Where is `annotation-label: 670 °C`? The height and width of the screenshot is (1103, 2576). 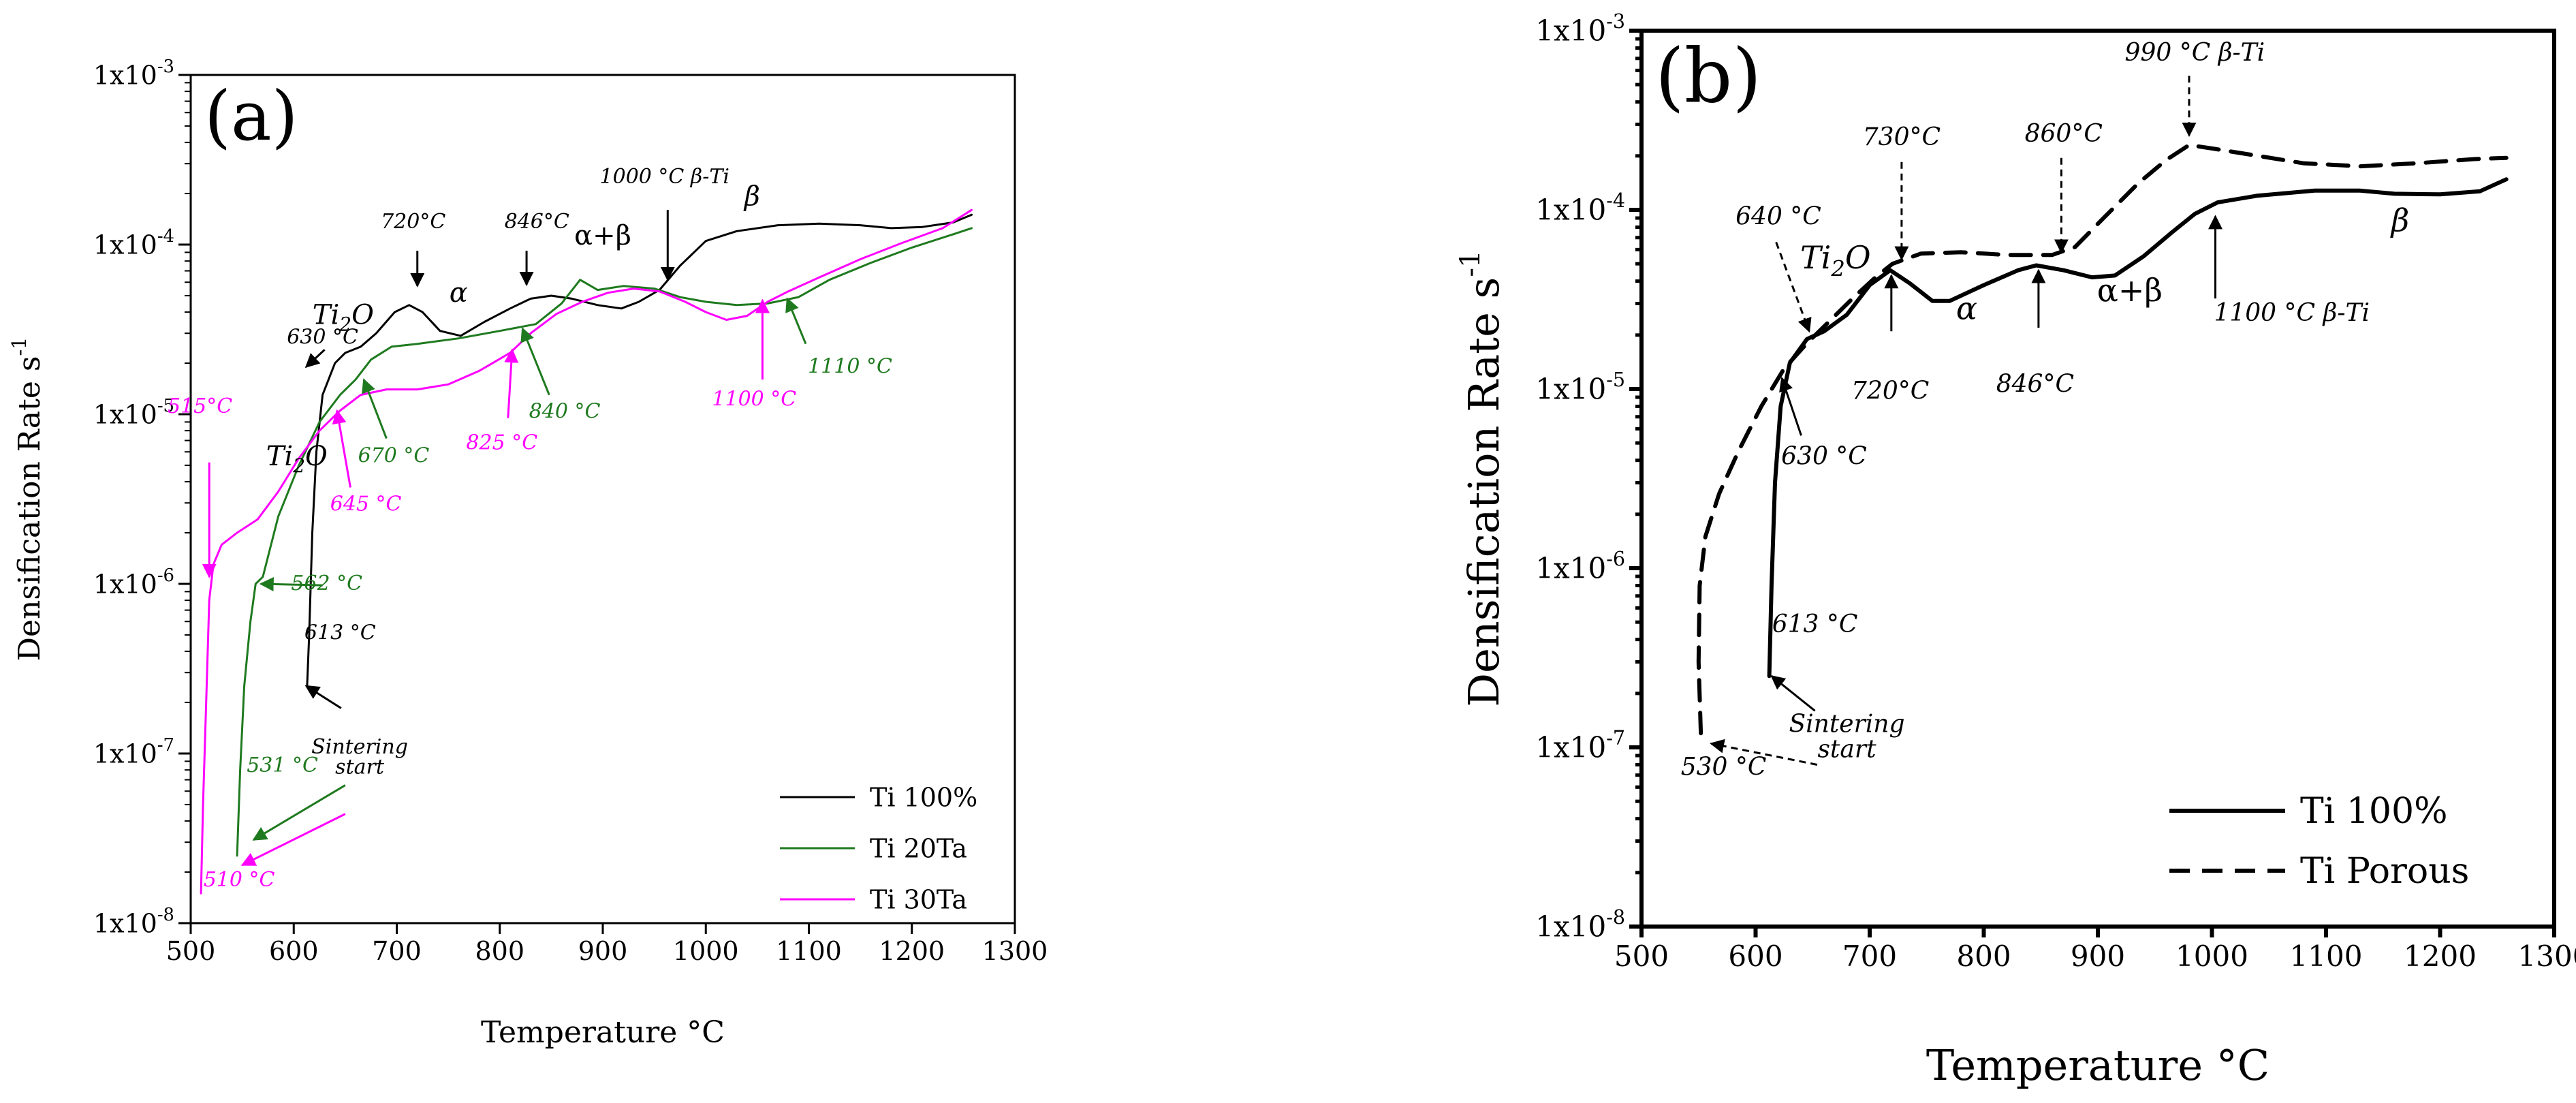
annotation-label: 670 °C is located at coordinates (394, 456).